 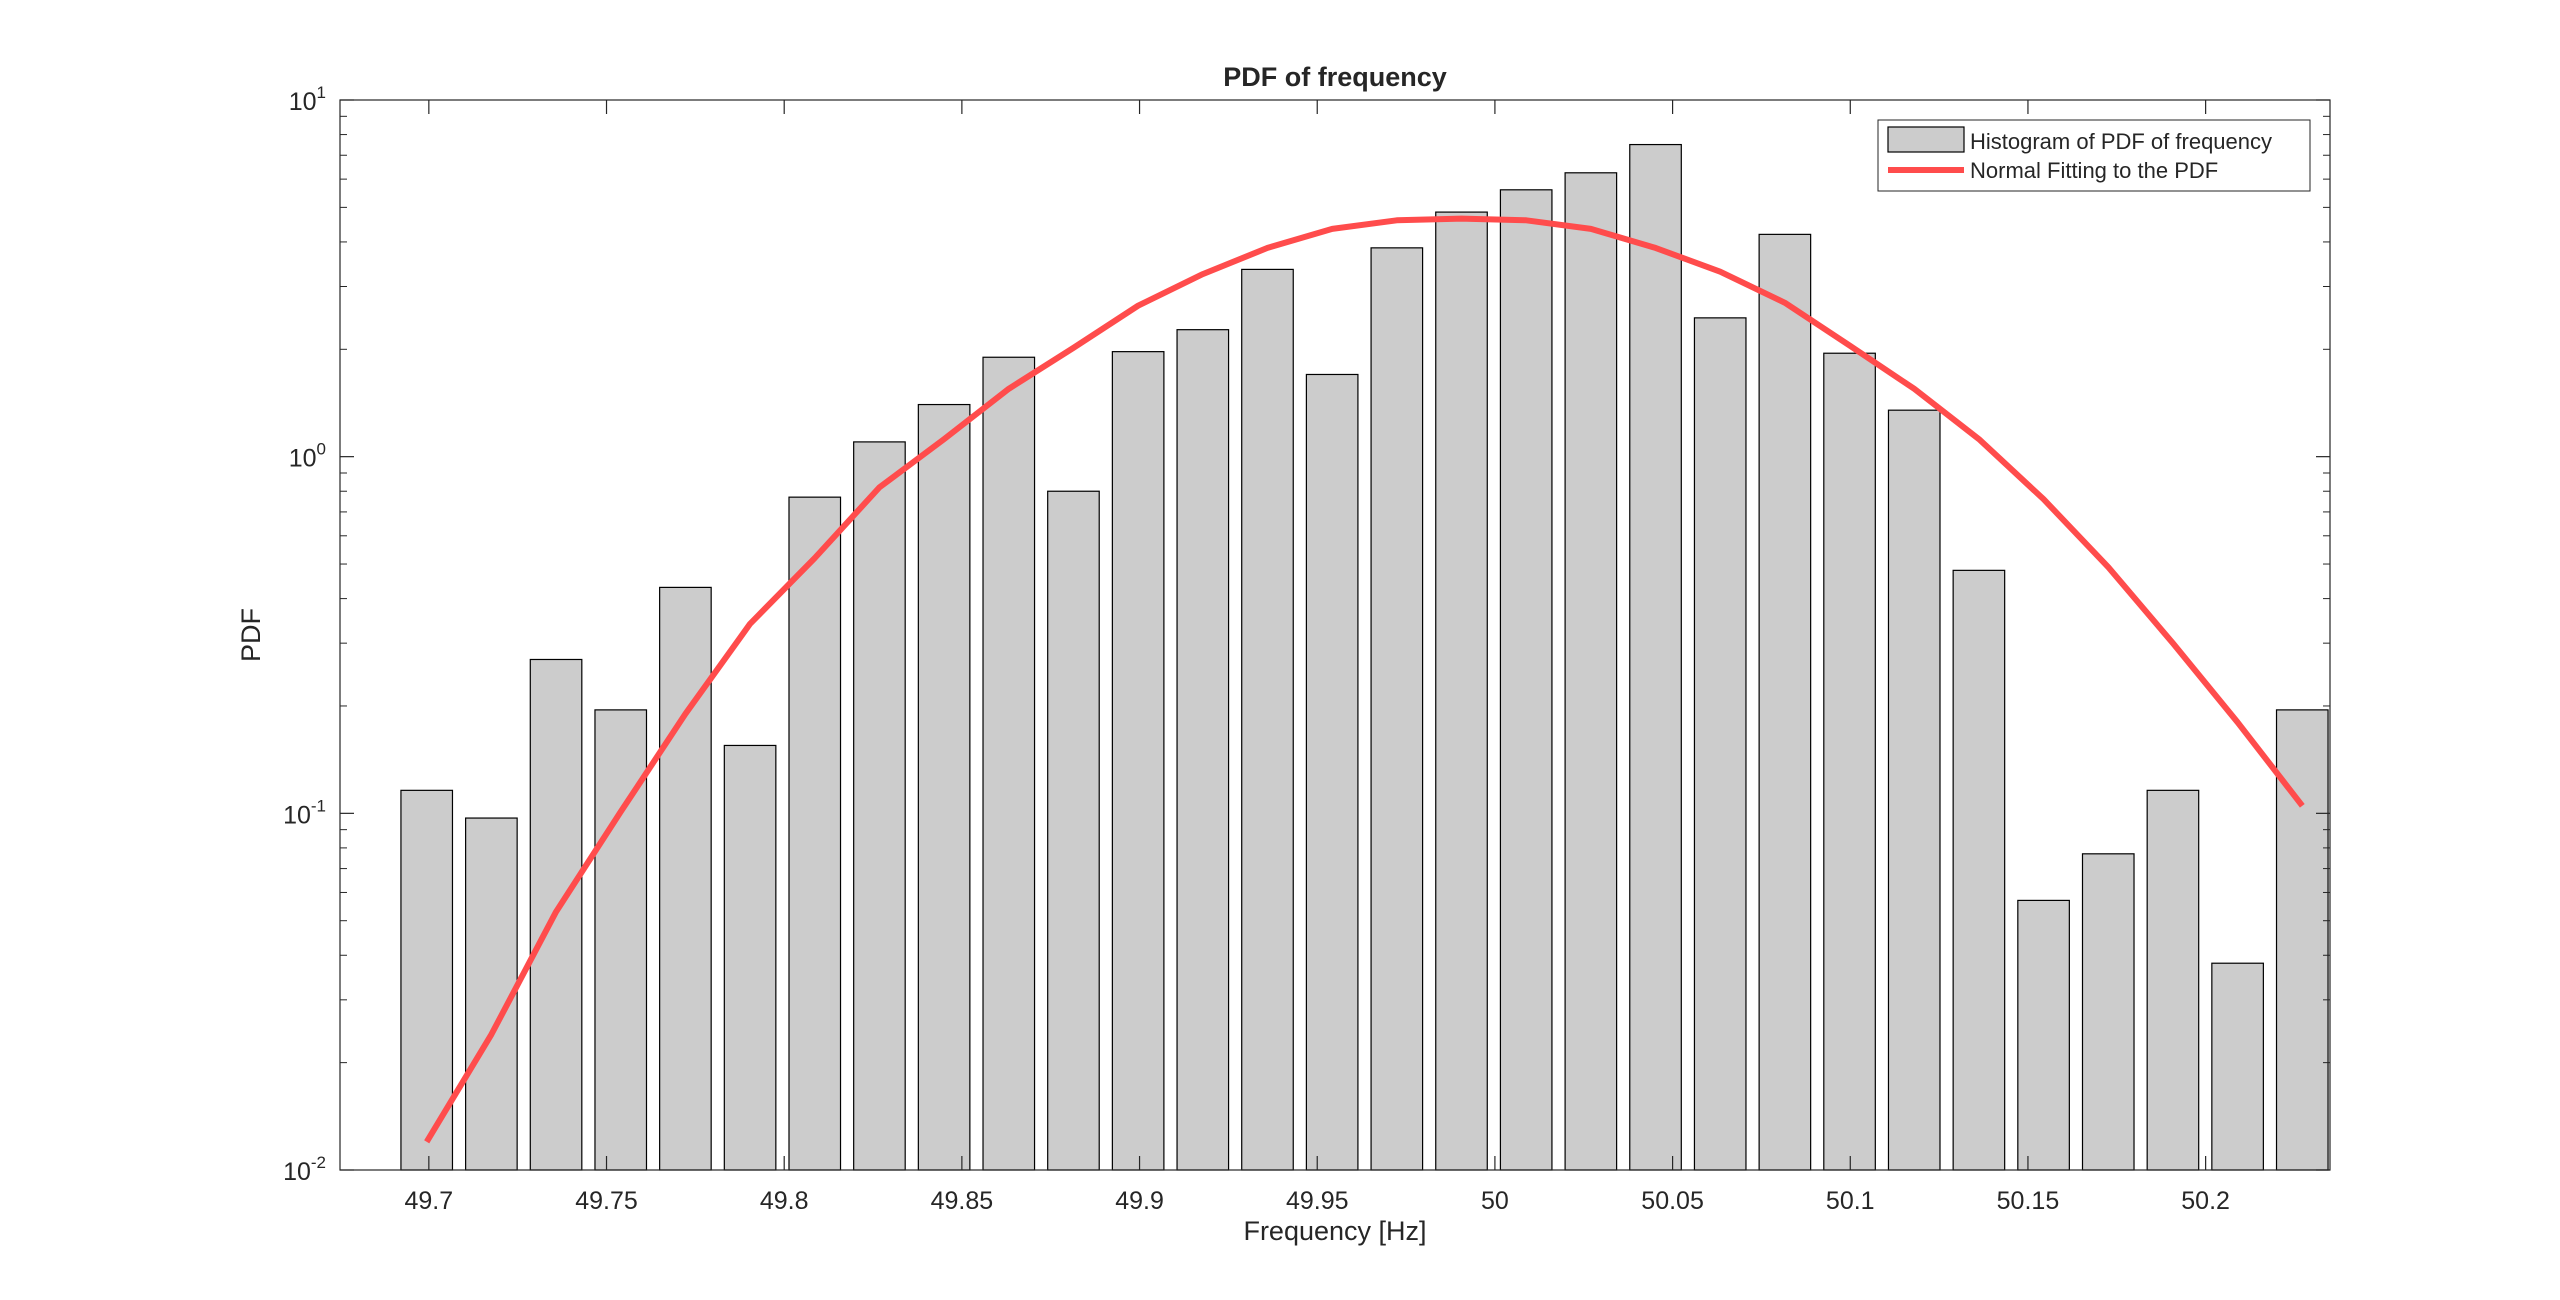 I want to click on legend-label-histogram: Histogram of PDF of frequency, so click(x=2121, y=141).